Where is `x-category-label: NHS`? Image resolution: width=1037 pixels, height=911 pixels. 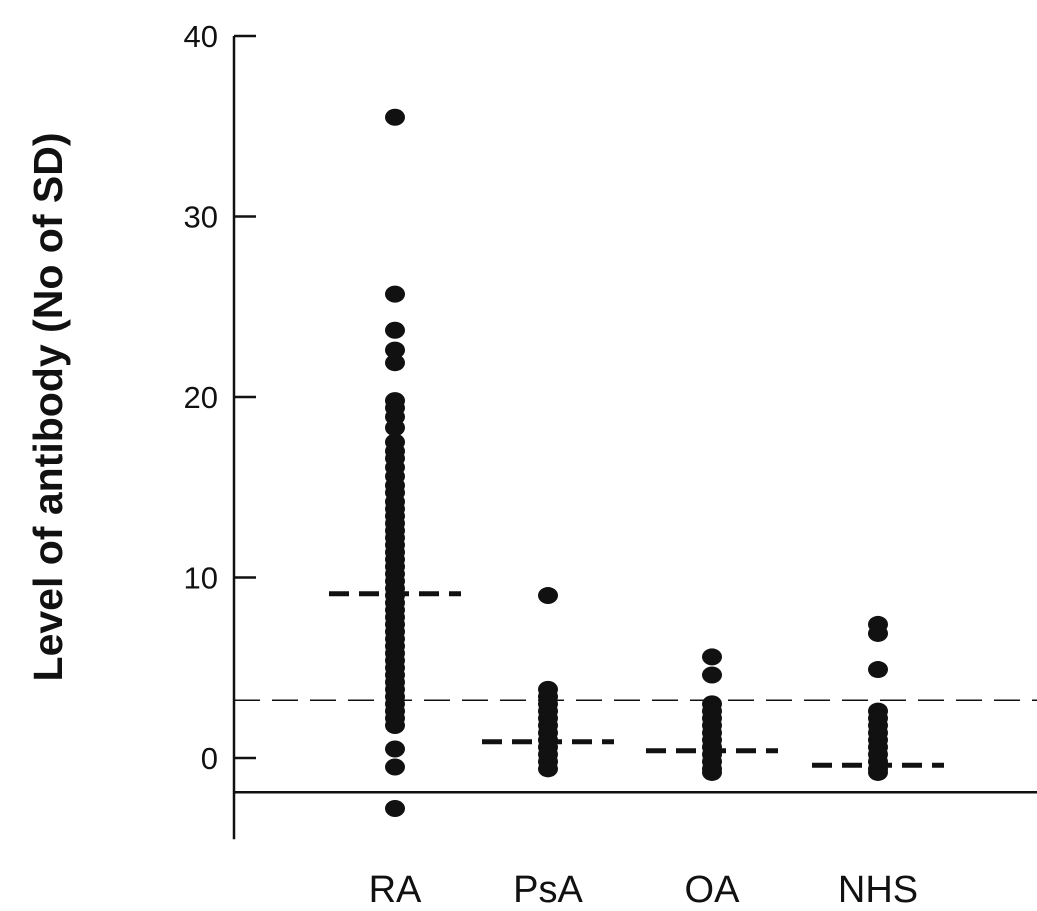
x-category-label: NHS is located at coordinates (878, 887).